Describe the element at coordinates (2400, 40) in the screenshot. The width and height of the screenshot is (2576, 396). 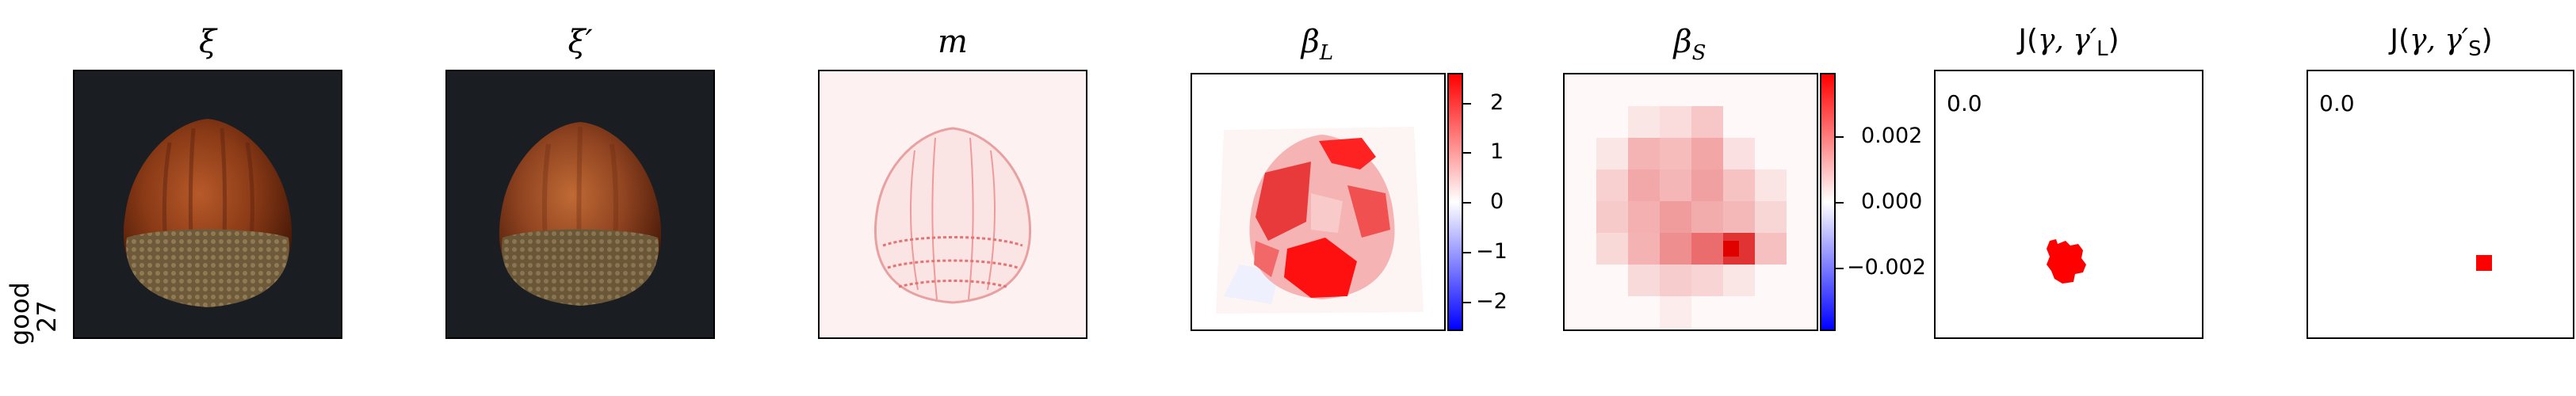
I see `j-s-title-prefix: J(` at that location.